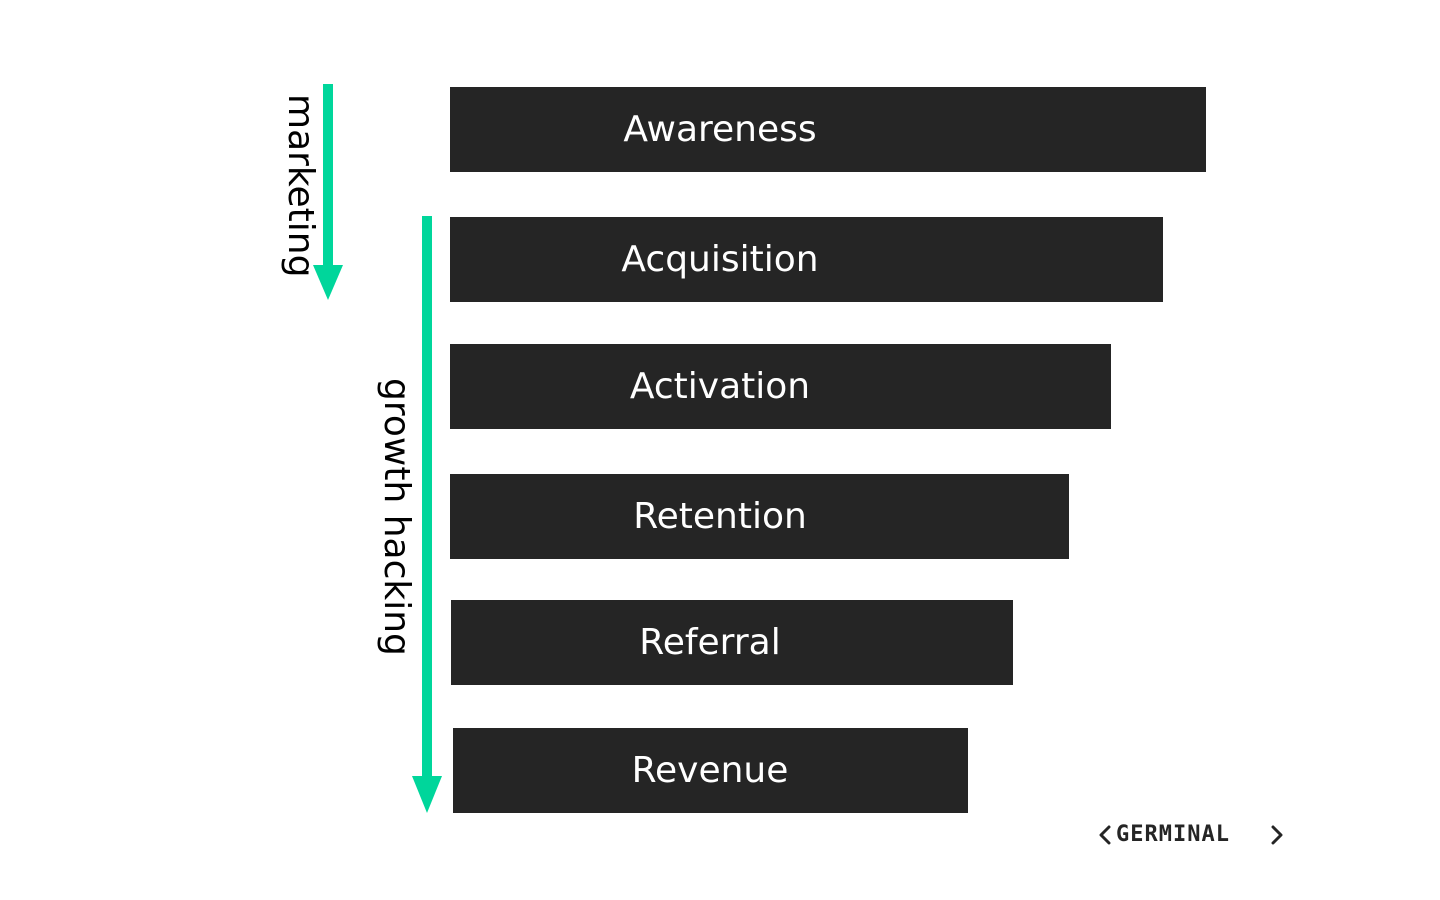  I want to click on funnel-bar-retention, so click(759, 516).